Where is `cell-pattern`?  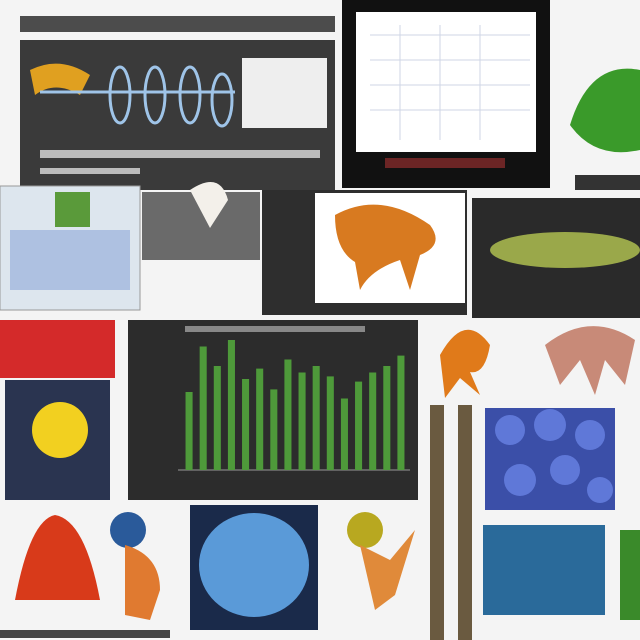
cell-pattern is located at coordinates (554, 456).